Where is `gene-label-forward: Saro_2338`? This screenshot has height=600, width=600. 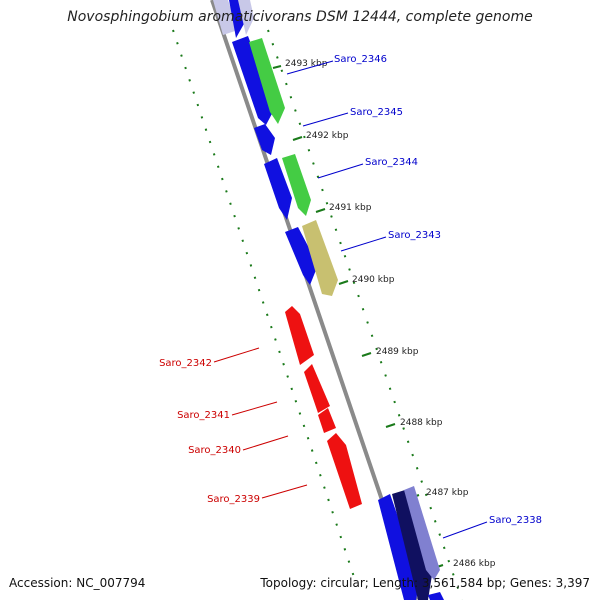 gene-label-forward: Saro_2338 is located at coordinates (515, 520).